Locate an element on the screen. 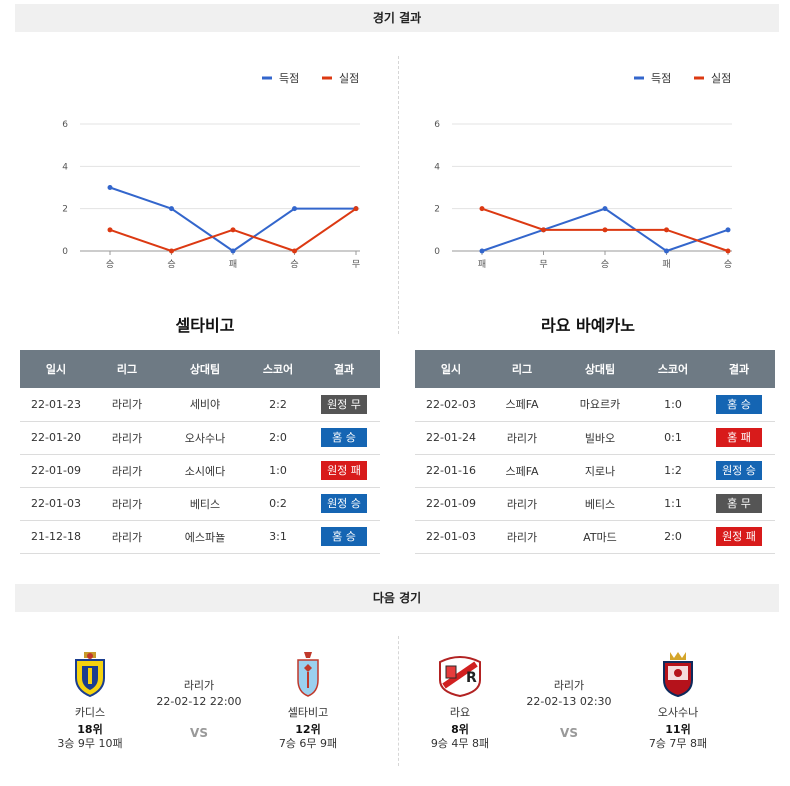 This screenshot has height=786, width=790. result-badge: 홈 무 is located at coordinates (739, 503).